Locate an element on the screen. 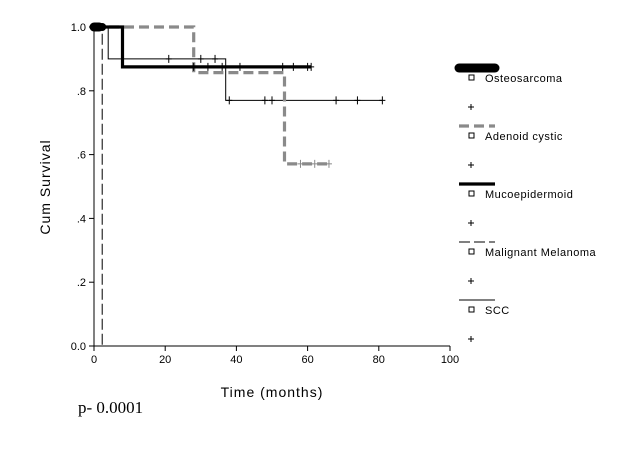  survival-curve-scc is located at coordinates (238, 63).